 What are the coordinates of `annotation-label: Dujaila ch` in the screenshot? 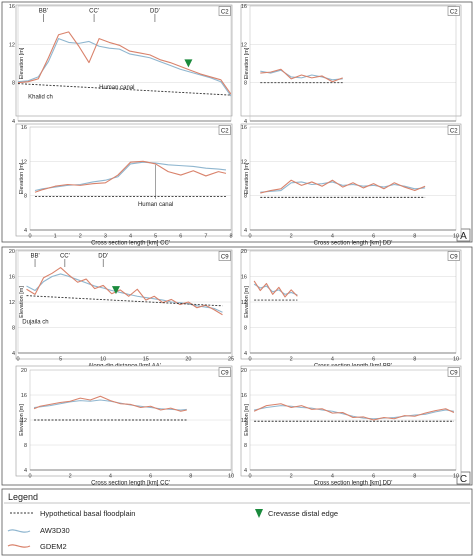 It's located at (35, 323).